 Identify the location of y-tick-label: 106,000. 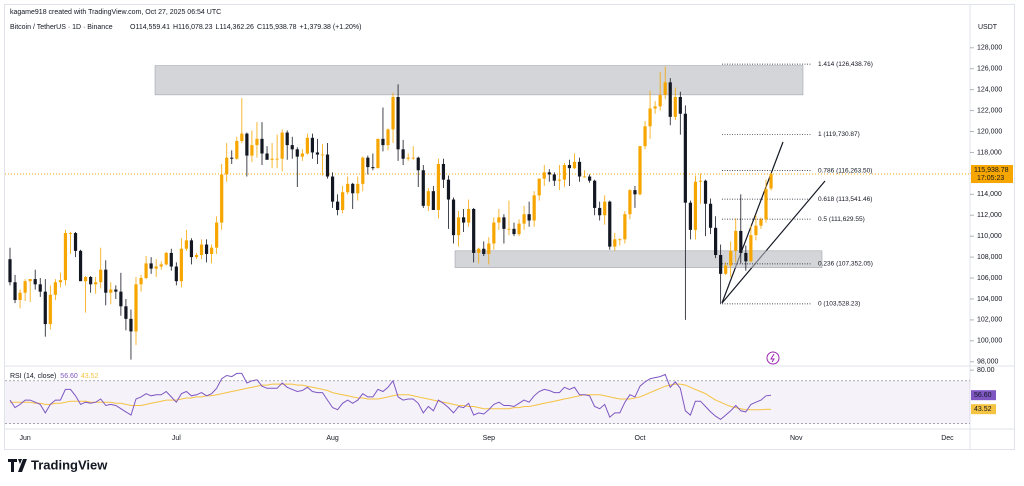
(989, 278).